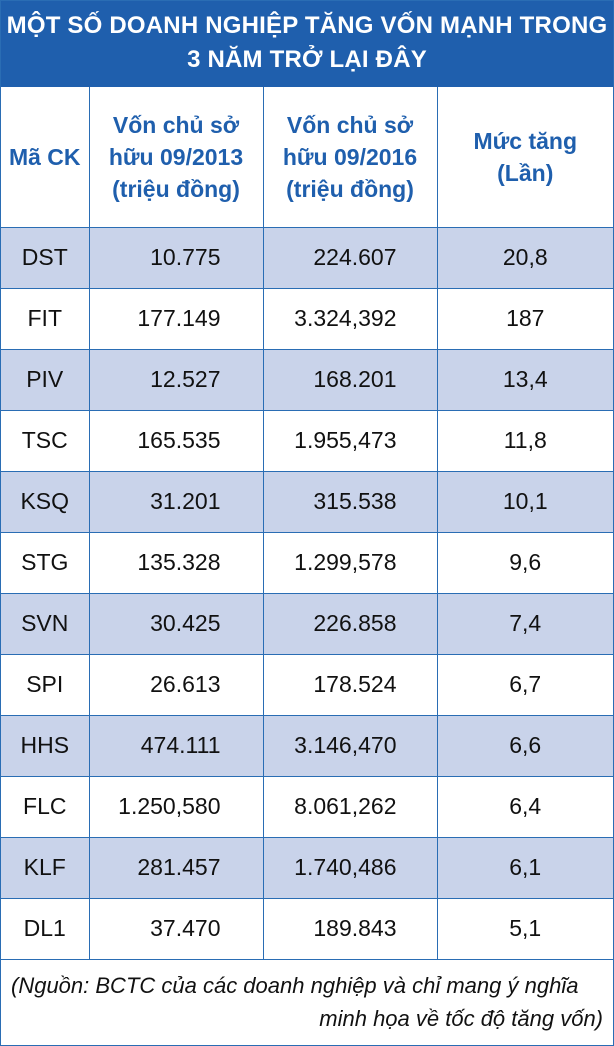 The image size is (614, 1046). I want to click on increase-ratio-cell: 11,8, so click(525, 441).